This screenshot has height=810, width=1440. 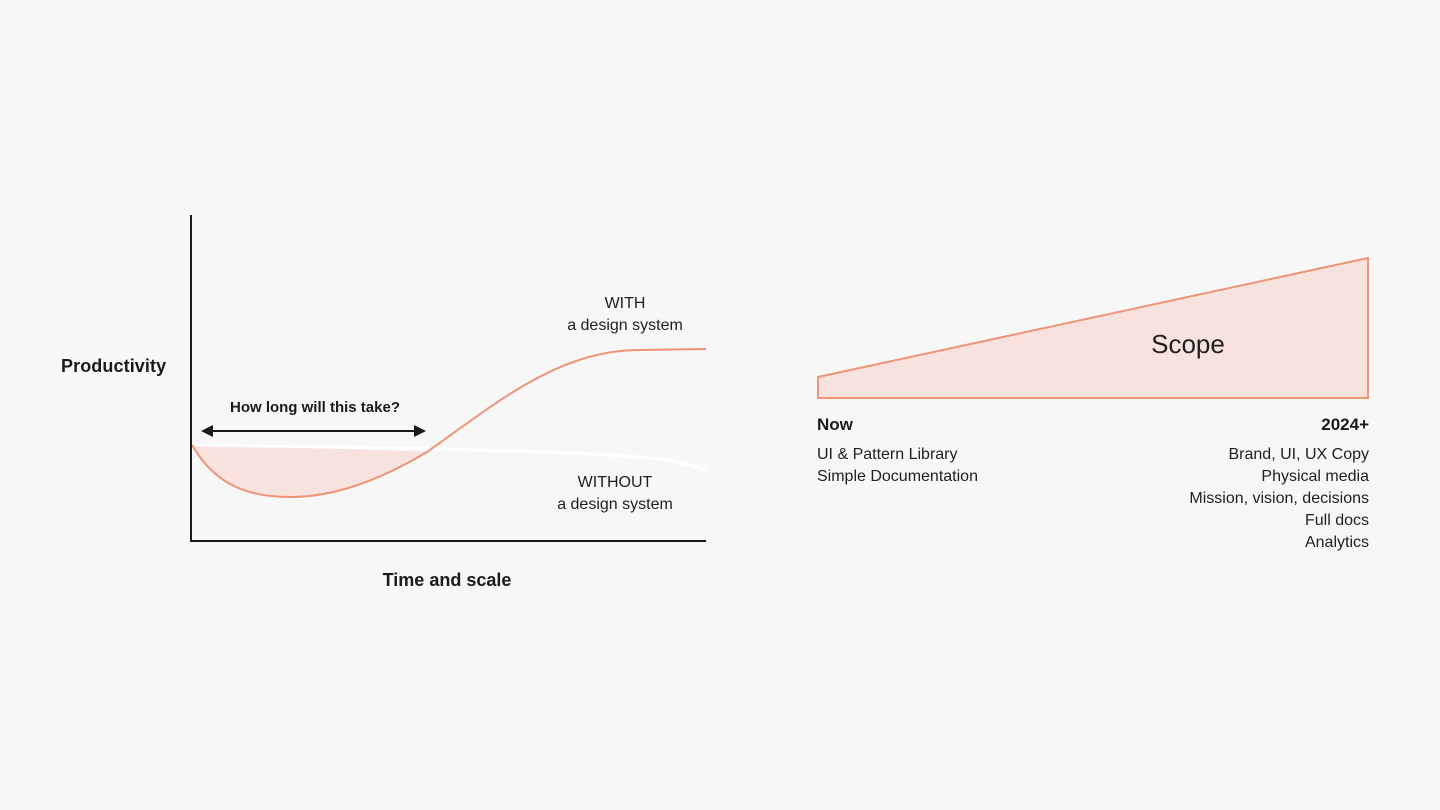 I want to click on future-item: Physical media, so click(x=1315, y=476).